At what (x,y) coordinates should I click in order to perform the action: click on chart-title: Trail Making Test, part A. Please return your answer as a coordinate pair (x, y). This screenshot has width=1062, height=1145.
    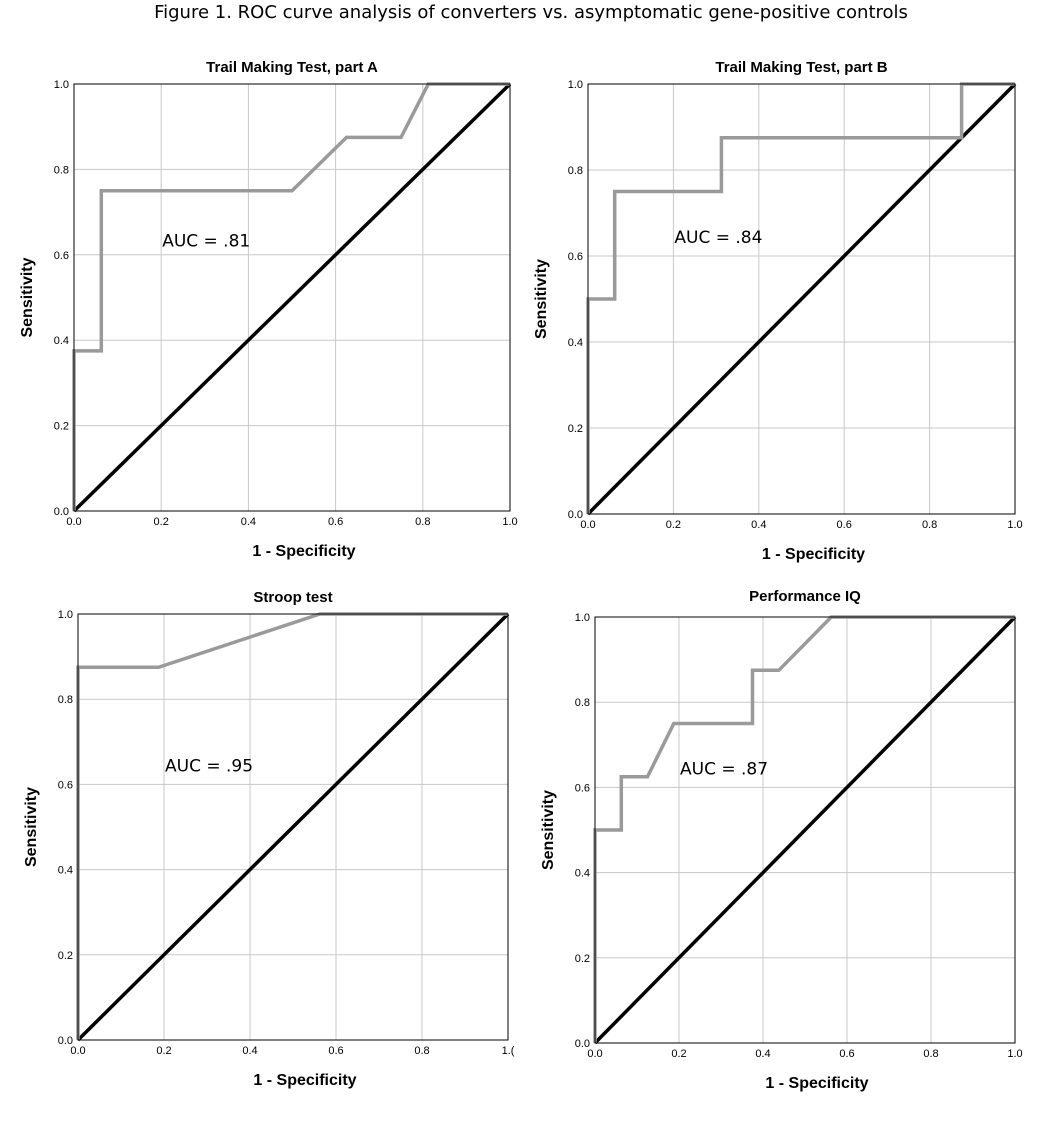
    Looking at the image, I should click on (292, 67).